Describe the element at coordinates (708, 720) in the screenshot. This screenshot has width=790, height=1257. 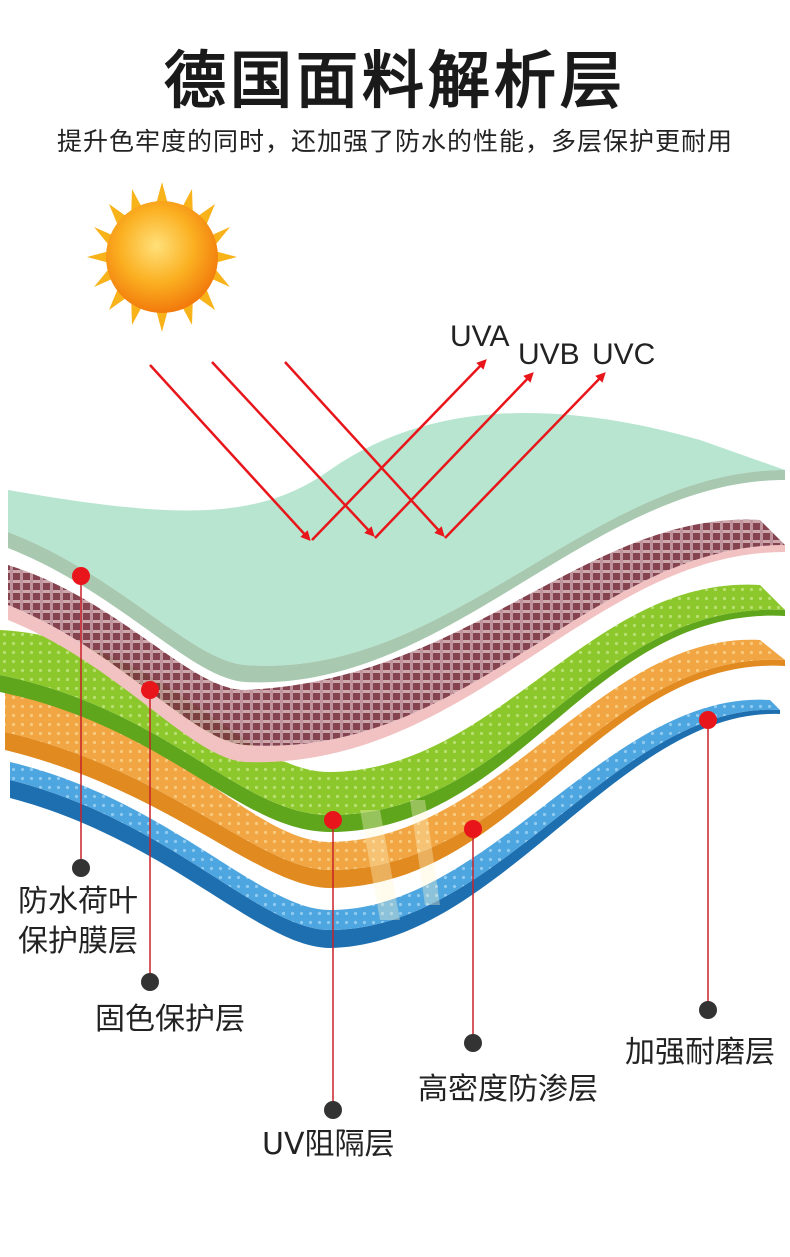
I see `wear-resistant-marker` at that location.